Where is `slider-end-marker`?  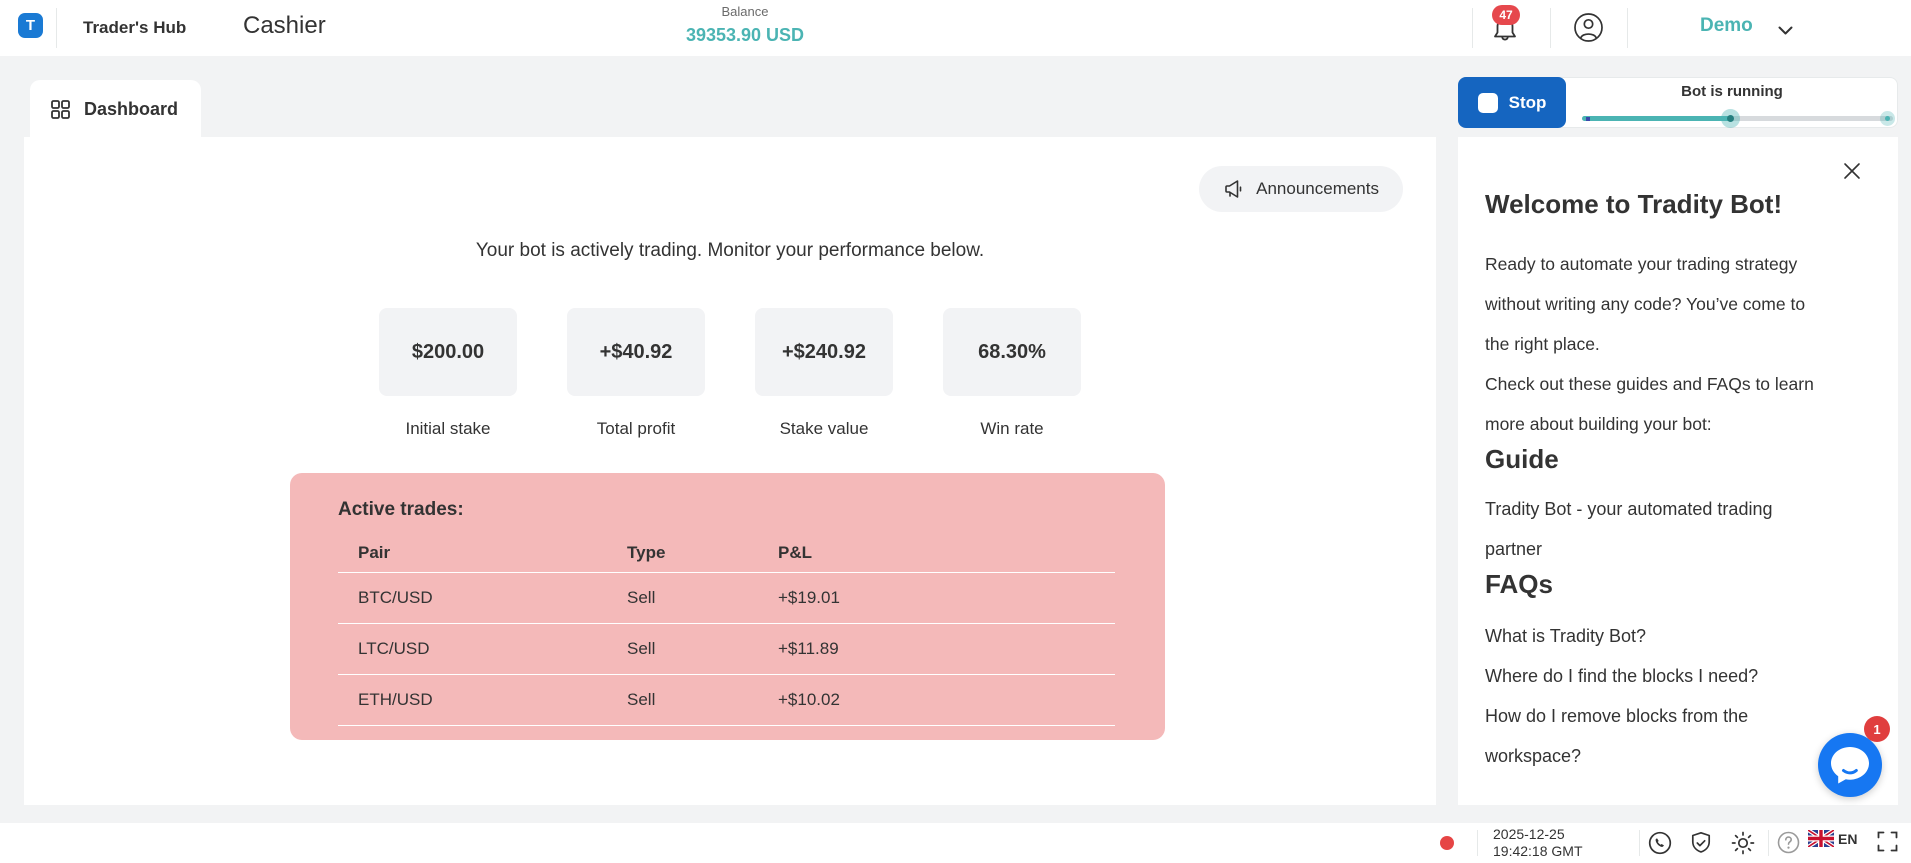 slider-end-marker is located at coordinates (1887, 118).